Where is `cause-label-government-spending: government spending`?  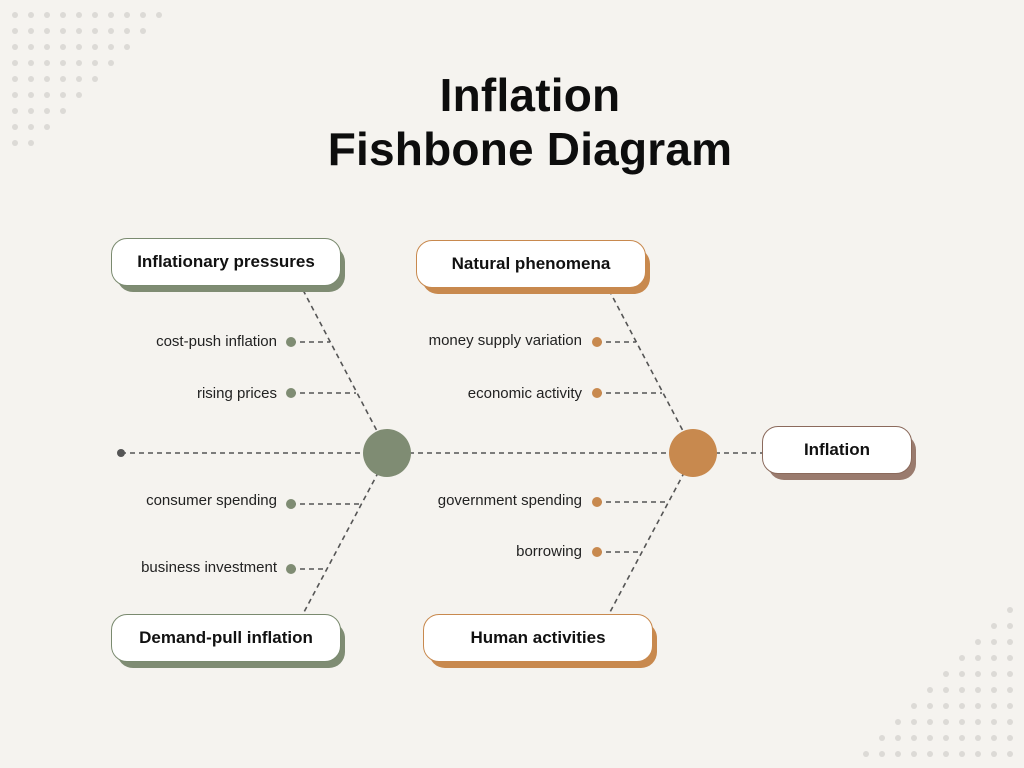
cause-label-government-spending: government spending is located at coordinates (509, 500).